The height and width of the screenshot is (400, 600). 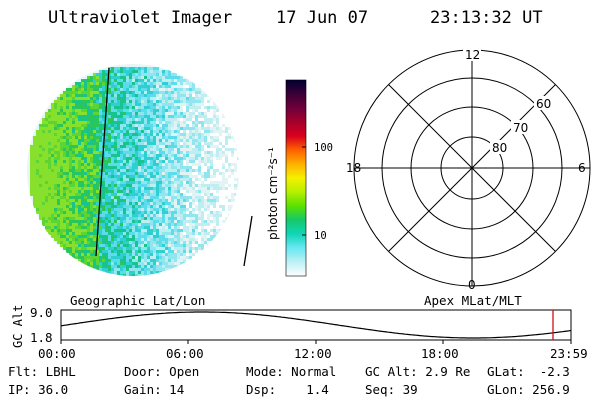 What do you see at coordinates (42, 371) in the screenshot?
I see `status-filter: Flt: LBHL` at bounding box center [42, 371].